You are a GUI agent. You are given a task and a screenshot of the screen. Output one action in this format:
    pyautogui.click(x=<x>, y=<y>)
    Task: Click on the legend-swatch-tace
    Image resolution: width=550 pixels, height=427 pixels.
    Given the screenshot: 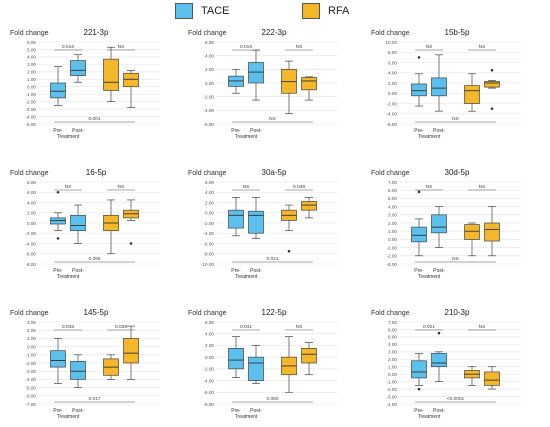 What is the action you would take?
    pyautogui.click(x=184, y=11)
    